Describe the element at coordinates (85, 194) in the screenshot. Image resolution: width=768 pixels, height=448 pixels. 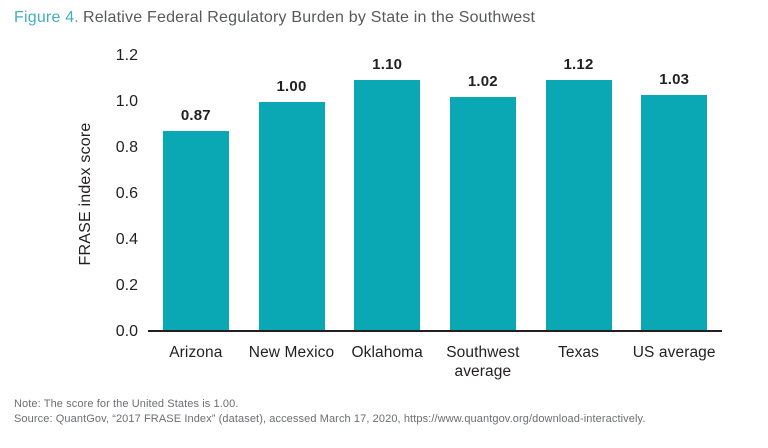
I see `y-axis-title: FRASE index score` at that location.